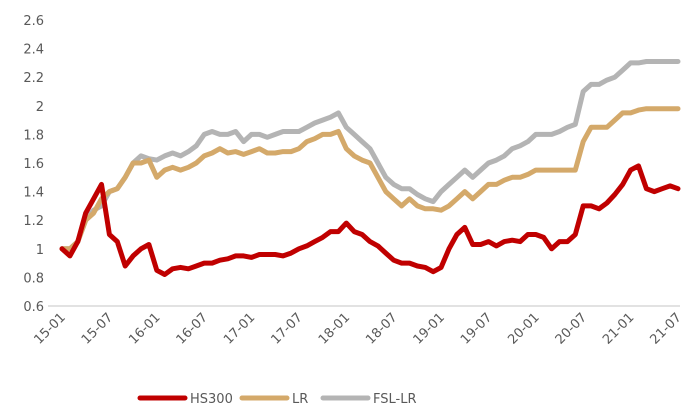 Image resolution: width=690 pixels, height=418 pixels. Describe the element at coordinates (286, 328) in the screenshot. I see `x-tick-label: 17-07` at that location.